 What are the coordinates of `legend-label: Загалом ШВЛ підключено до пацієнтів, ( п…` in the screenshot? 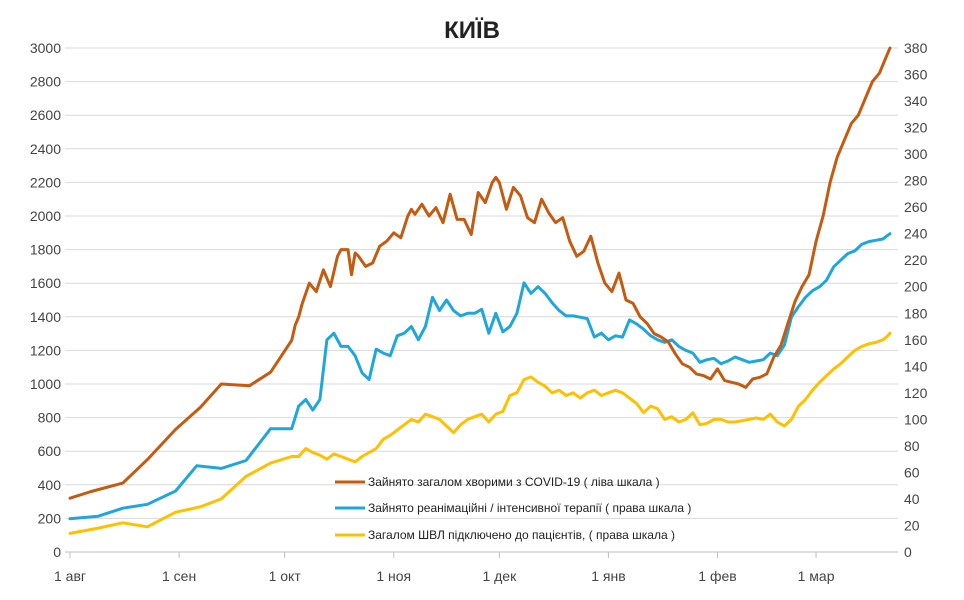 It's located at (521, 535).